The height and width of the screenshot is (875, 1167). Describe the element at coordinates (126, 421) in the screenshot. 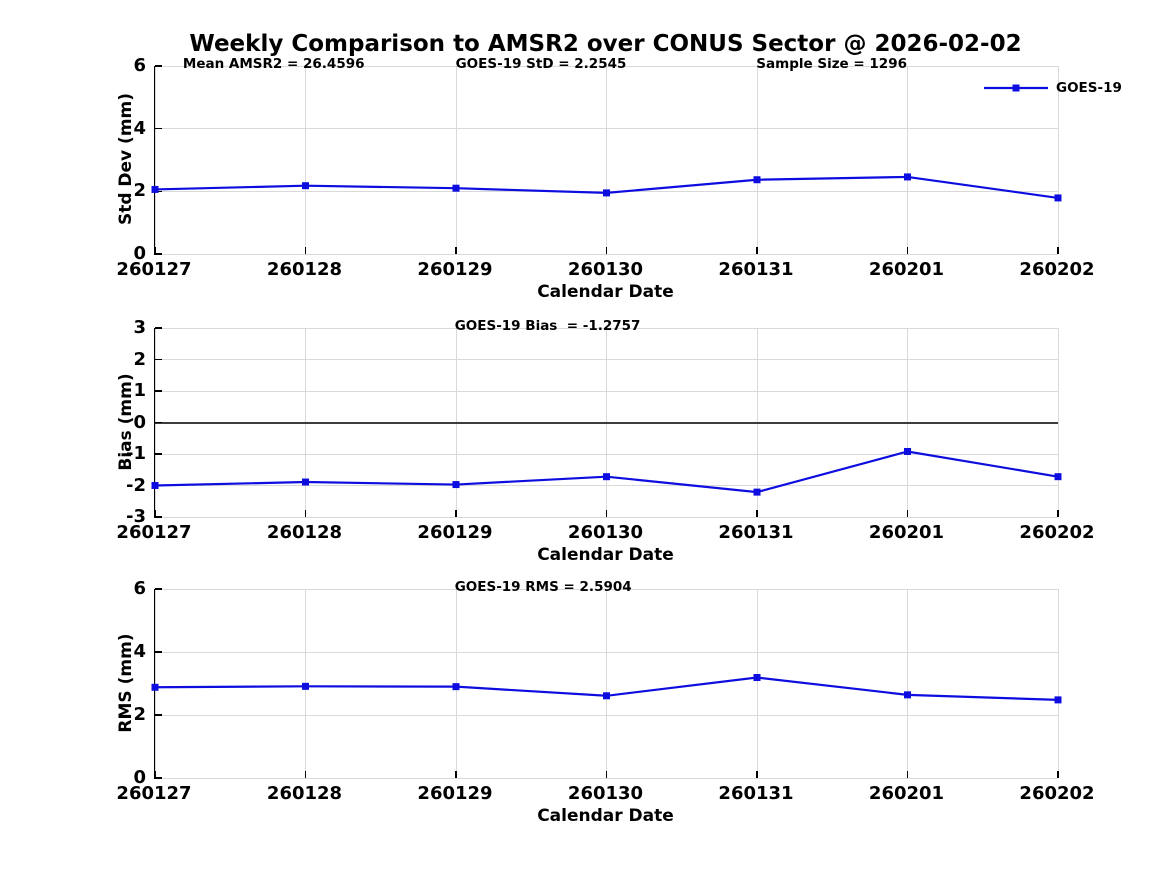

I see `y-axis-label: Bias (mm)` at that location.